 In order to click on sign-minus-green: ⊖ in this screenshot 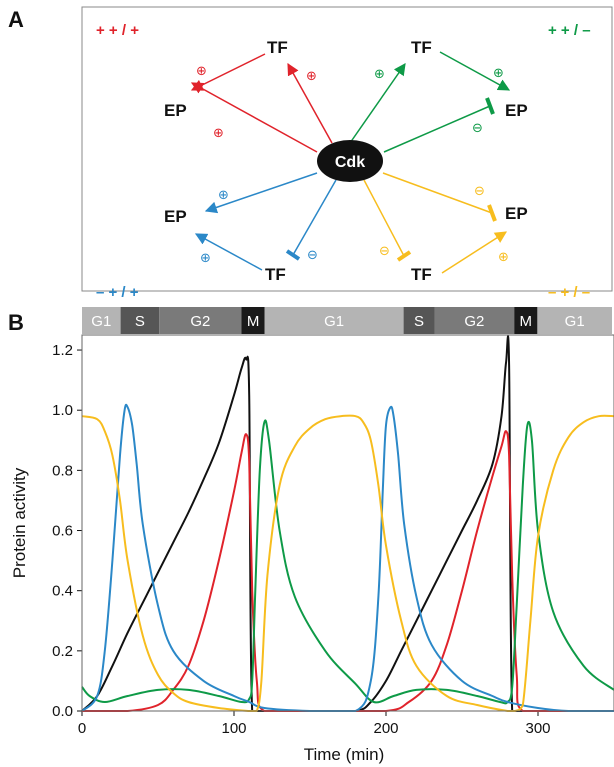, I will do `click(477, 128)`.